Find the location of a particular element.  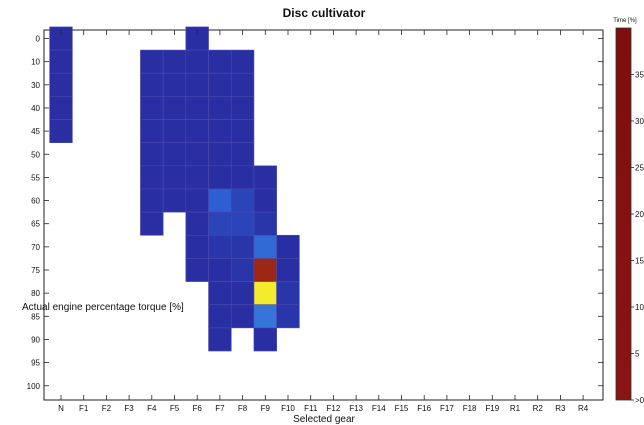

x-tick-label: F7 is located at coordinates (220, 408).